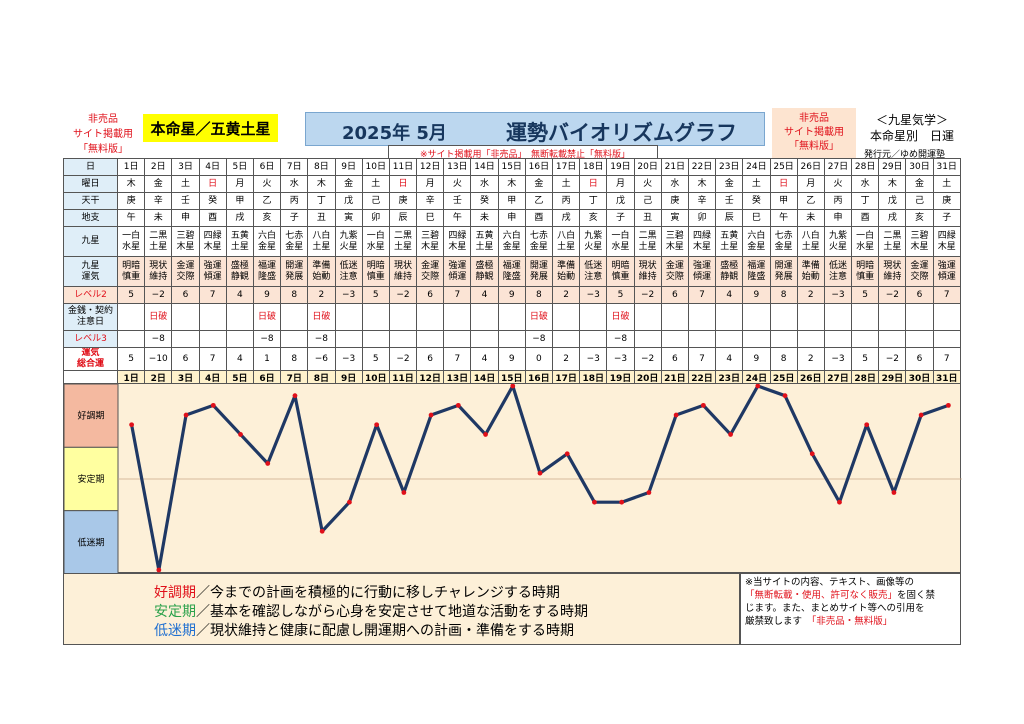 This screenshot has height=724, width=1024. What do you see at coordinates (539, 339) in the screenshot?
I see `level3-row-cell: −8` at bounding box center [539, 339].